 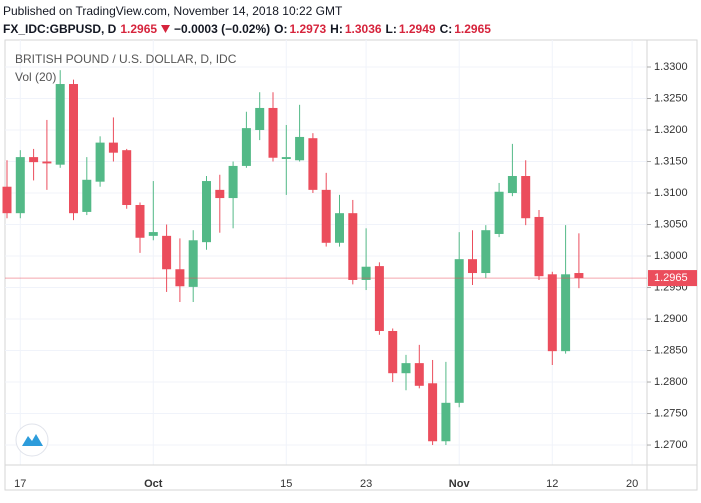 I want to click on y-tick-label: 1.3100, so click(x=671, y=193).